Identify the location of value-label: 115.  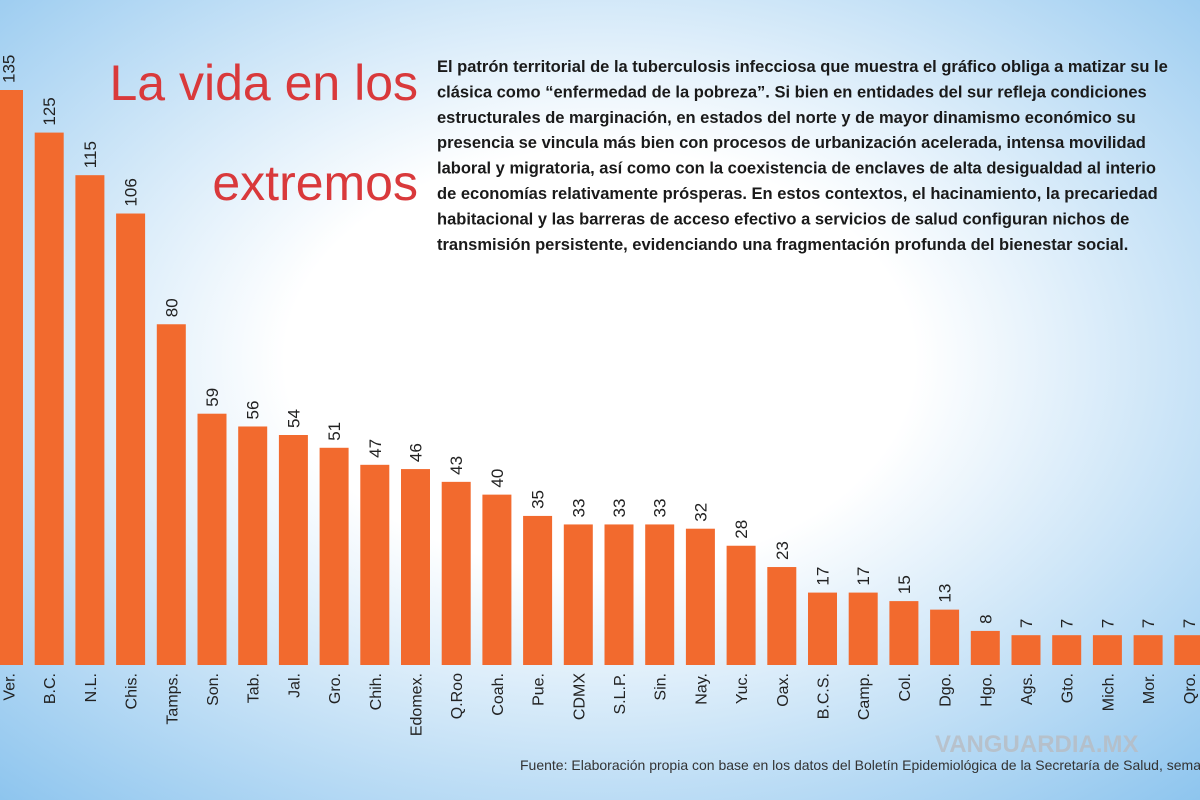
(90, 154).